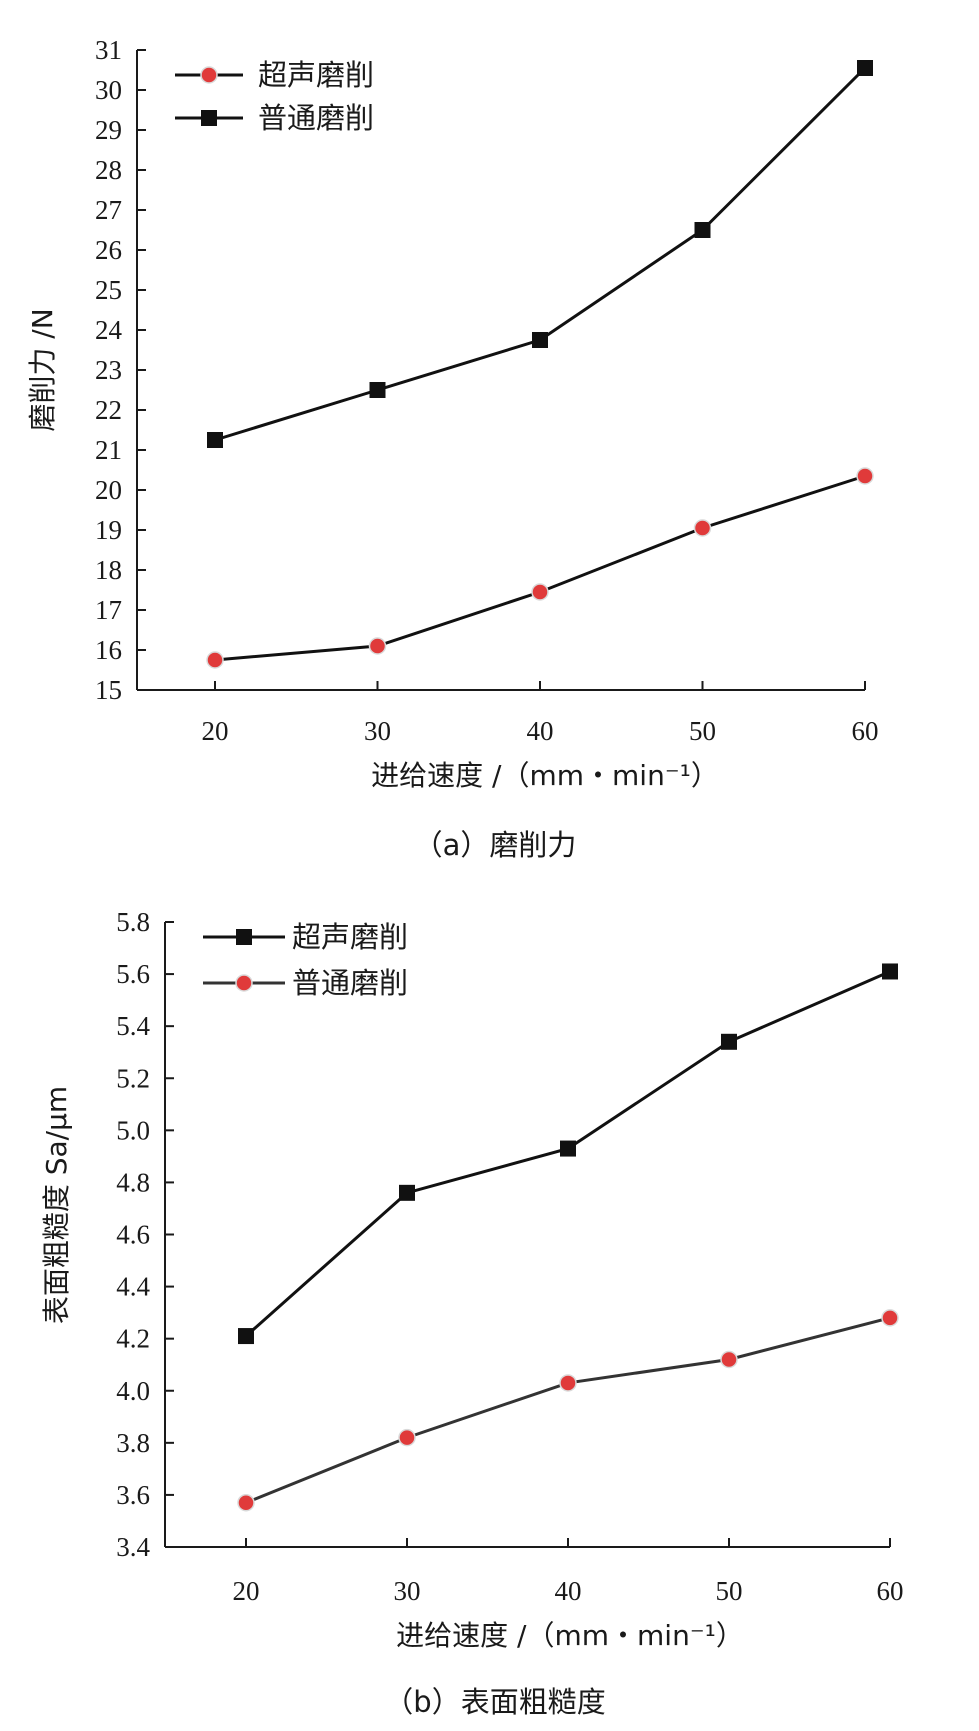 The width and height of the screenshot is (979, 1731). What do you see at coordinates (108, 250) in the screenshot?
I see `y-tick-label: 26` at bounding box center [108, 250].